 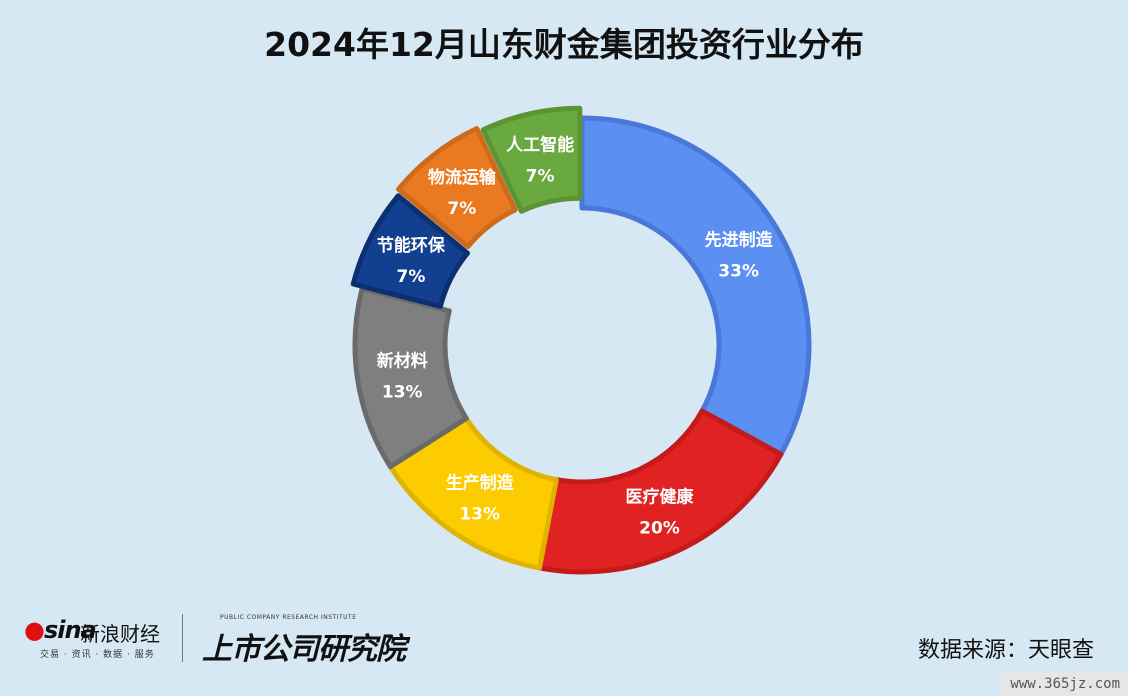 I want to click on slice-value-label-1: 33%, so click(x=738, y=271).